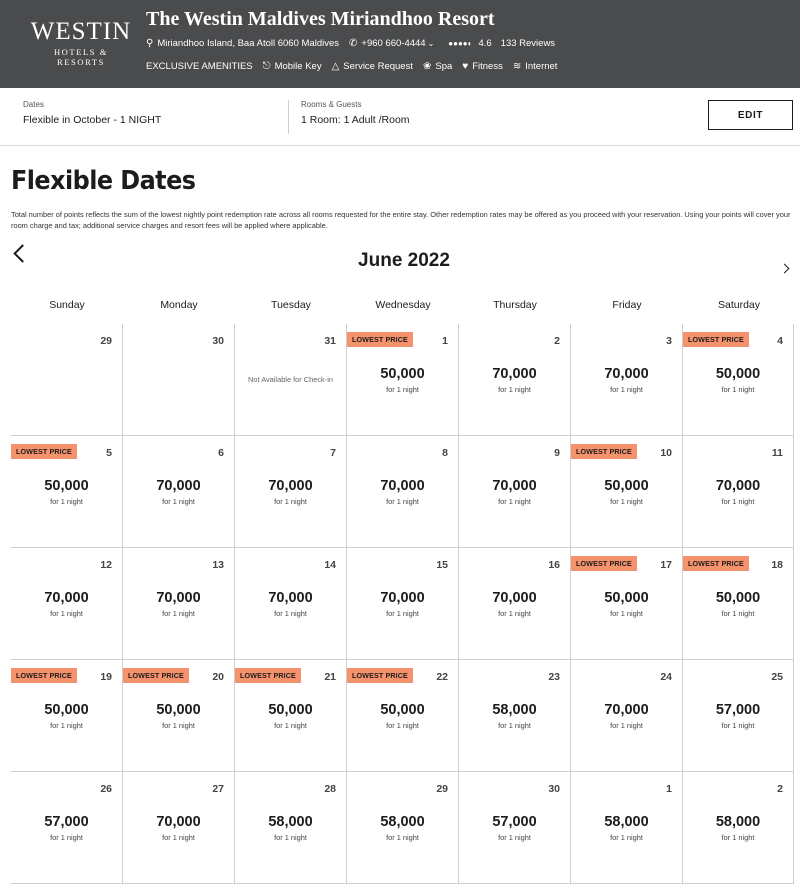 The height and width of the screenshot is (886, 800). I want to click on edit-button: EDIT, so click(750, 115).